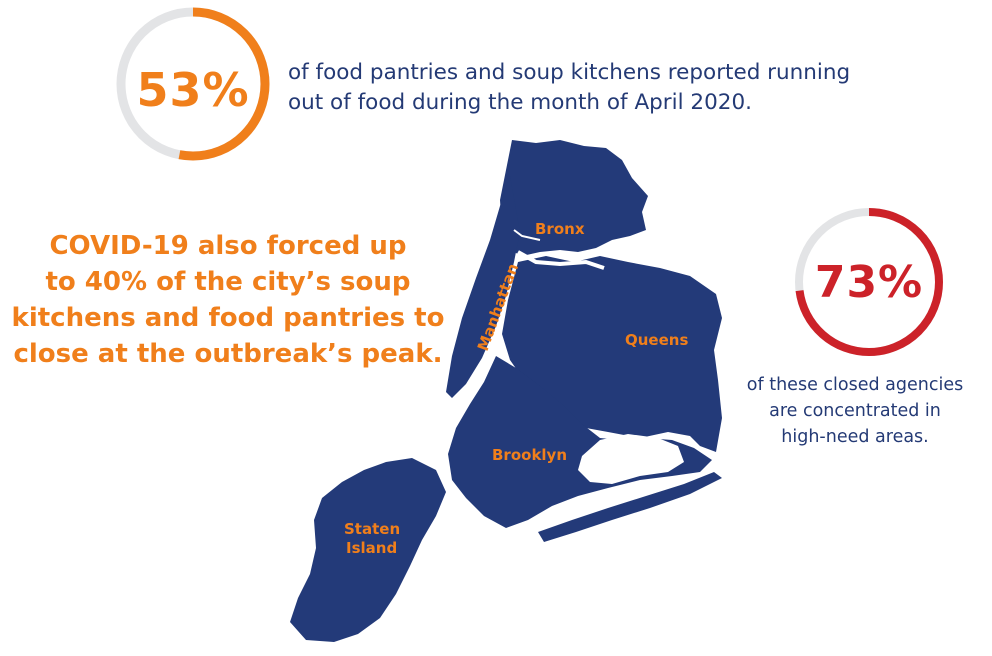 The height and width of the screenshot is (656, 992). I want to click on borough-brooklyn, so click(580, 442).